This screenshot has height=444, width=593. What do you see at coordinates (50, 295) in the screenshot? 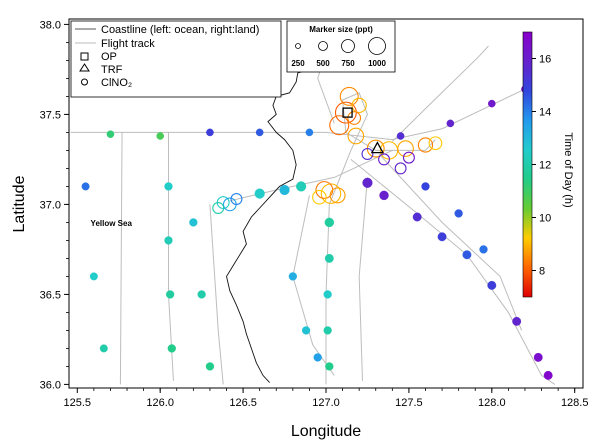
I see `y-tick-label: 36.5` at bounding box center [50, 295].